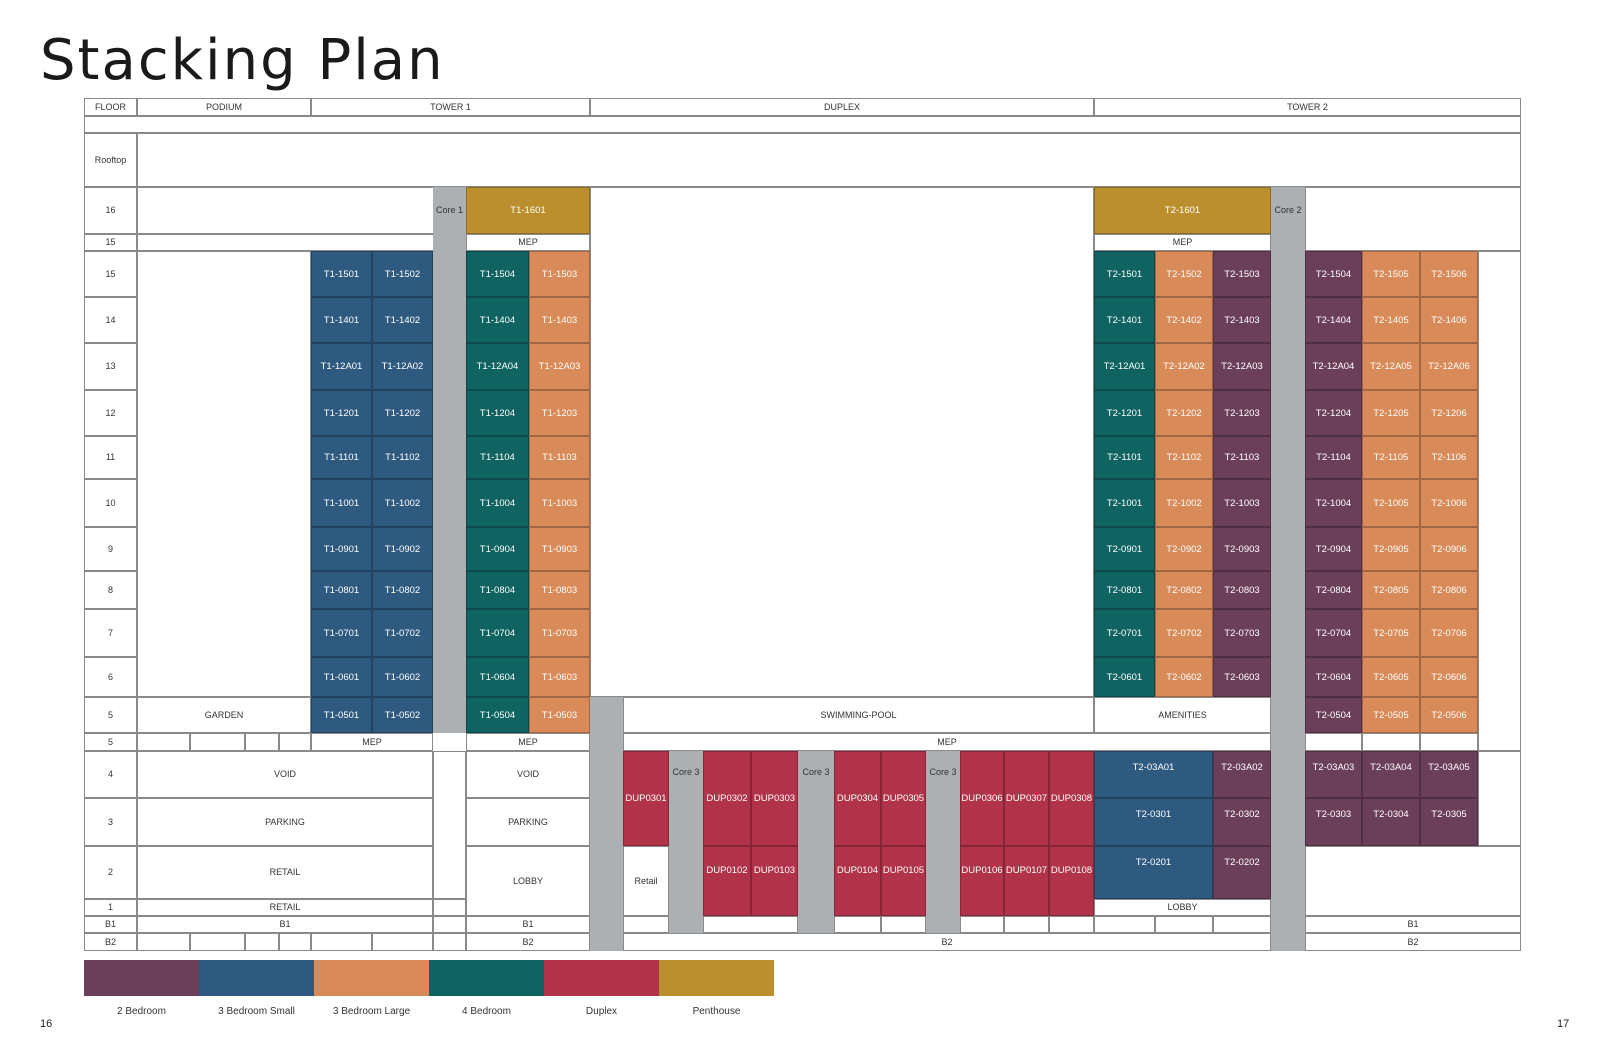 The height and width of the screenshot is (1056, 1600). I want to click on unit-tower2: T2-0605, so click(1391, 677).